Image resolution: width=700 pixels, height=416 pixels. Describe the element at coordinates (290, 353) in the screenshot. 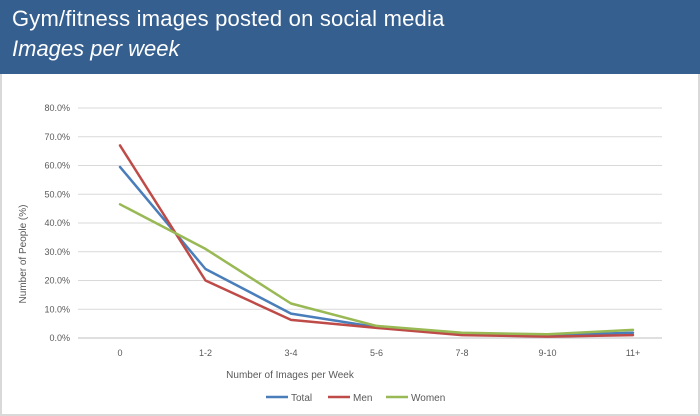

I see `x-tick-label: 3-4` at that location.